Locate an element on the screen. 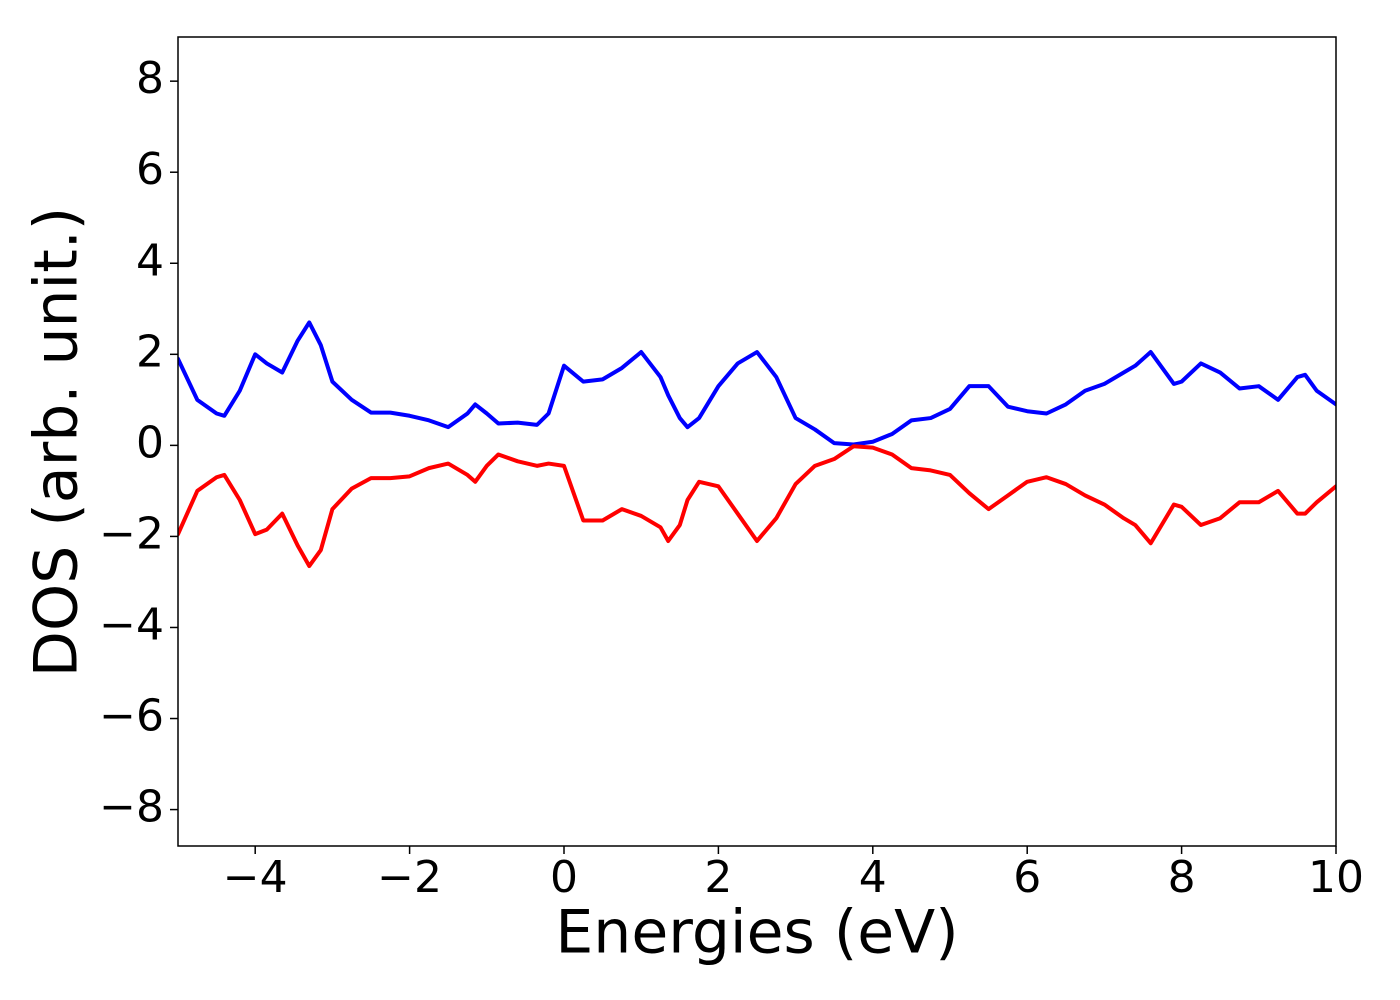  x-tick-label: −2 is located at coordinates (409, 877).